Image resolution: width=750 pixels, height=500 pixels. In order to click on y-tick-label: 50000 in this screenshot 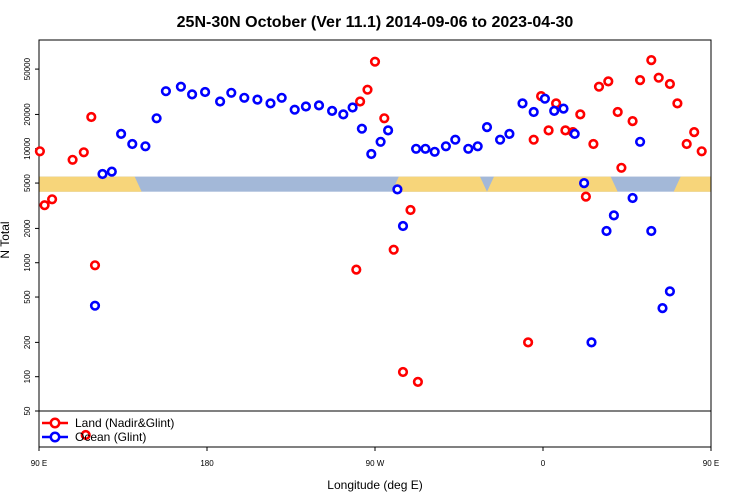, I will do `click(27, 68)`.